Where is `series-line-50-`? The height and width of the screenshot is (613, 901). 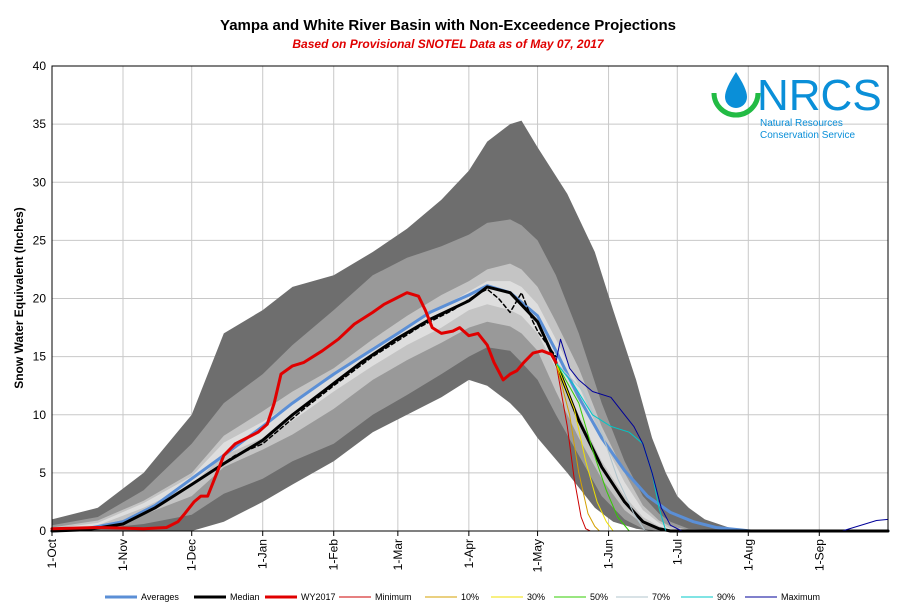 series-line-50- is located at coordinates (592, 446).